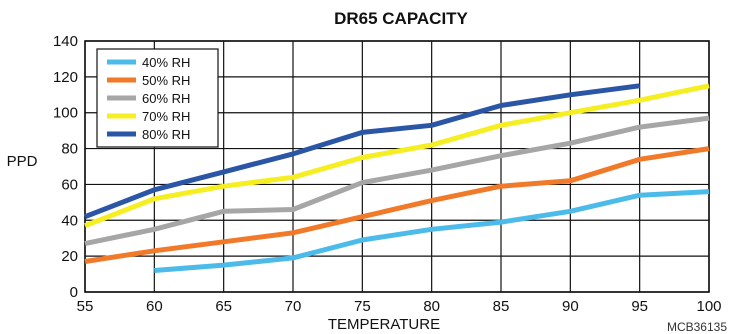 The width and height of the screenshot is (729, 334). Describe the element at coordinates (708, 306) in the screenshot. I see `x-tick-label: 100` at that location.